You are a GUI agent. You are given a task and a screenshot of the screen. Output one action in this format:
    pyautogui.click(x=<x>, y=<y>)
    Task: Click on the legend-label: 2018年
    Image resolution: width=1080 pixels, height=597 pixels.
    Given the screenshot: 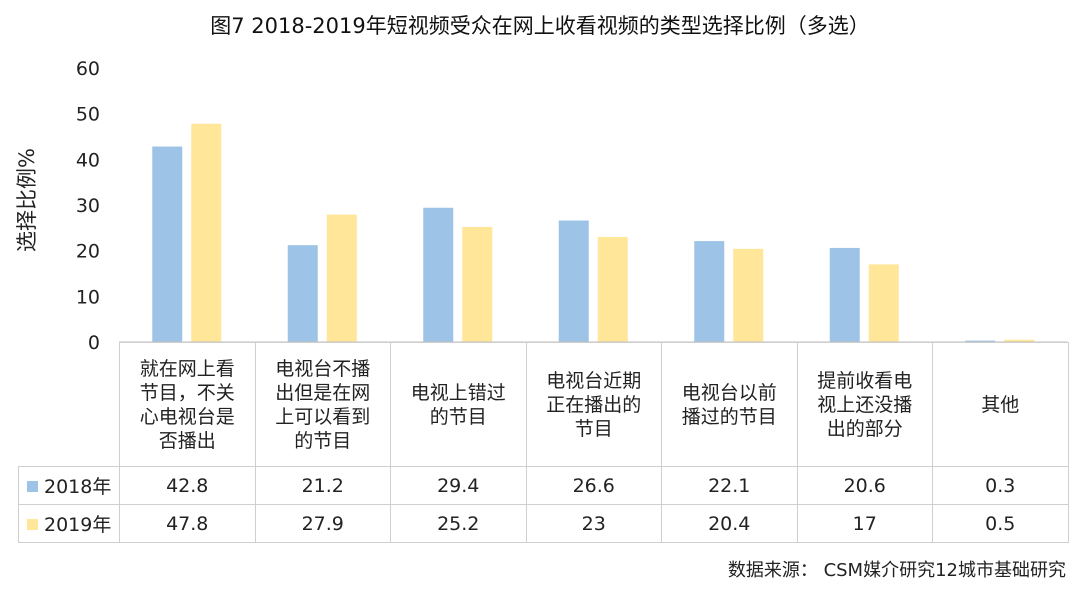 What is the action you would take?
    pyautogui.click(x=78, y=487)
    